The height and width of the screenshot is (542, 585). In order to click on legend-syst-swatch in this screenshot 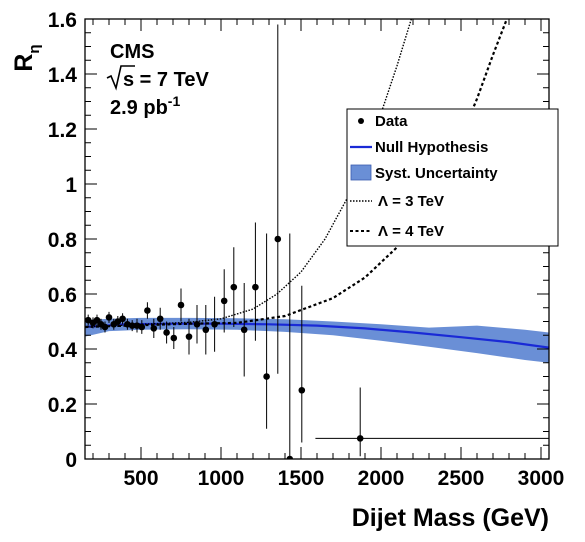, I will do `click(361, 172)`.